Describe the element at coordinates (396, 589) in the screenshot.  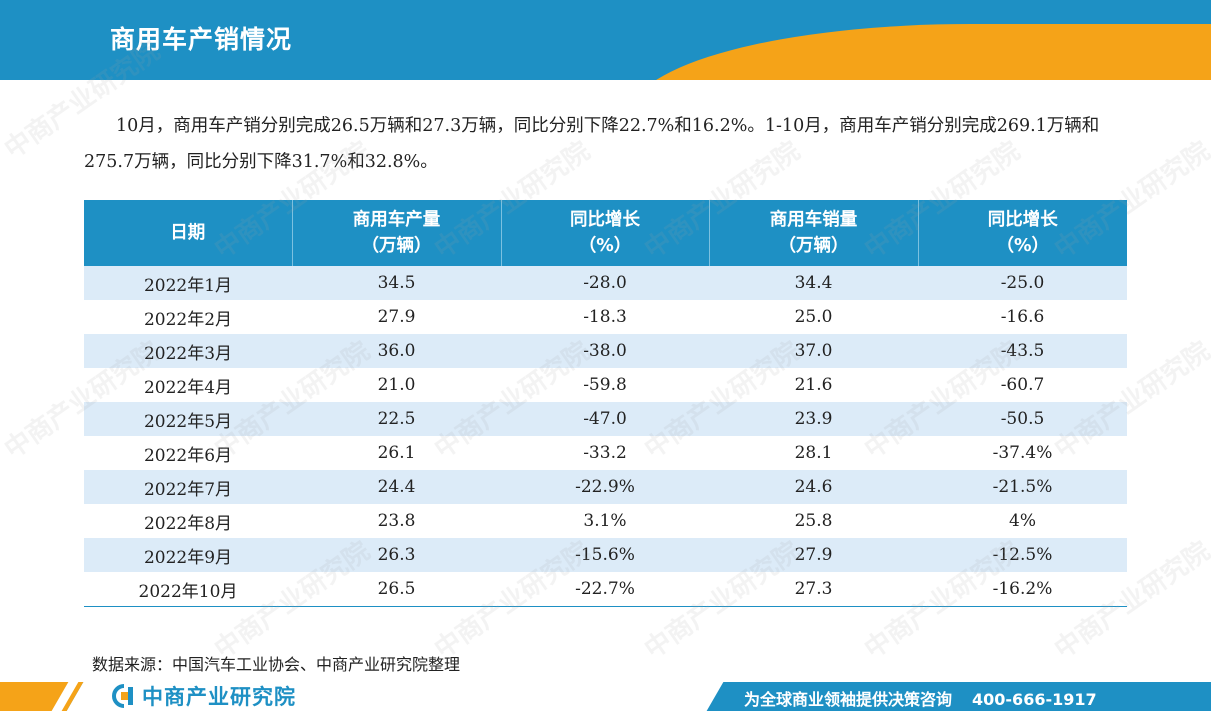
I see `cell-production: 26.5` at that location.